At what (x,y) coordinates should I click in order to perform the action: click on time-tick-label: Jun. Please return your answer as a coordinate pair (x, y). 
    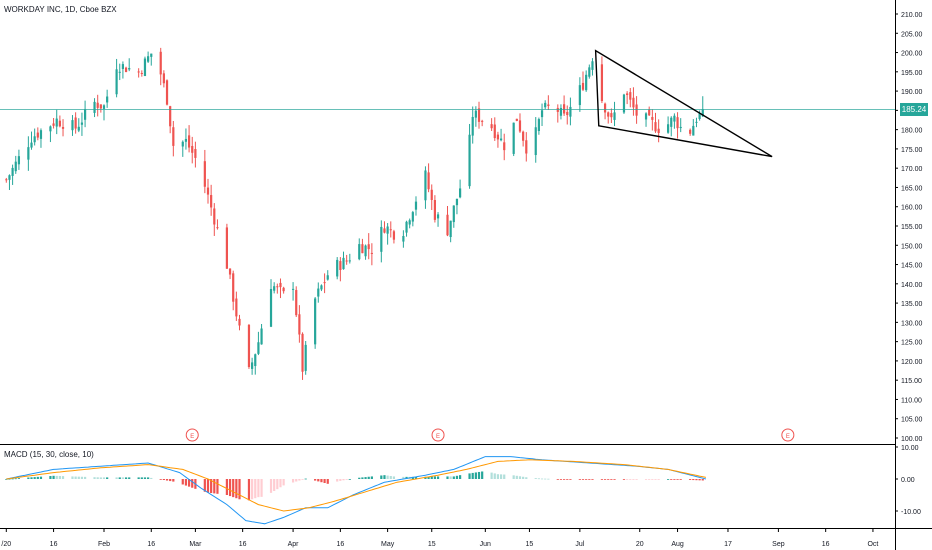
    Looking at the image, I should click on (485, 544).